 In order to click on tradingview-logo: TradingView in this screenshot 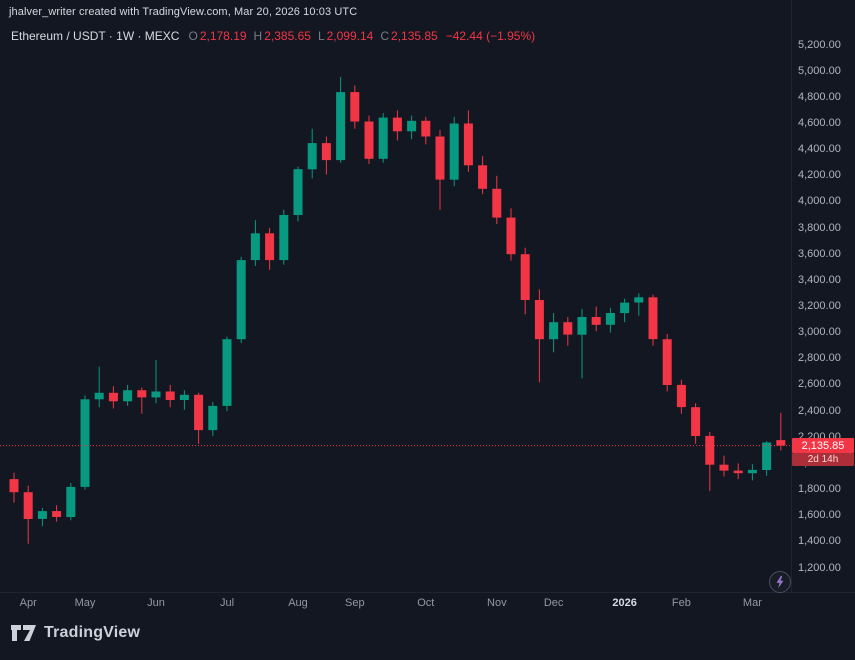, I will do `click(75, 633)`.